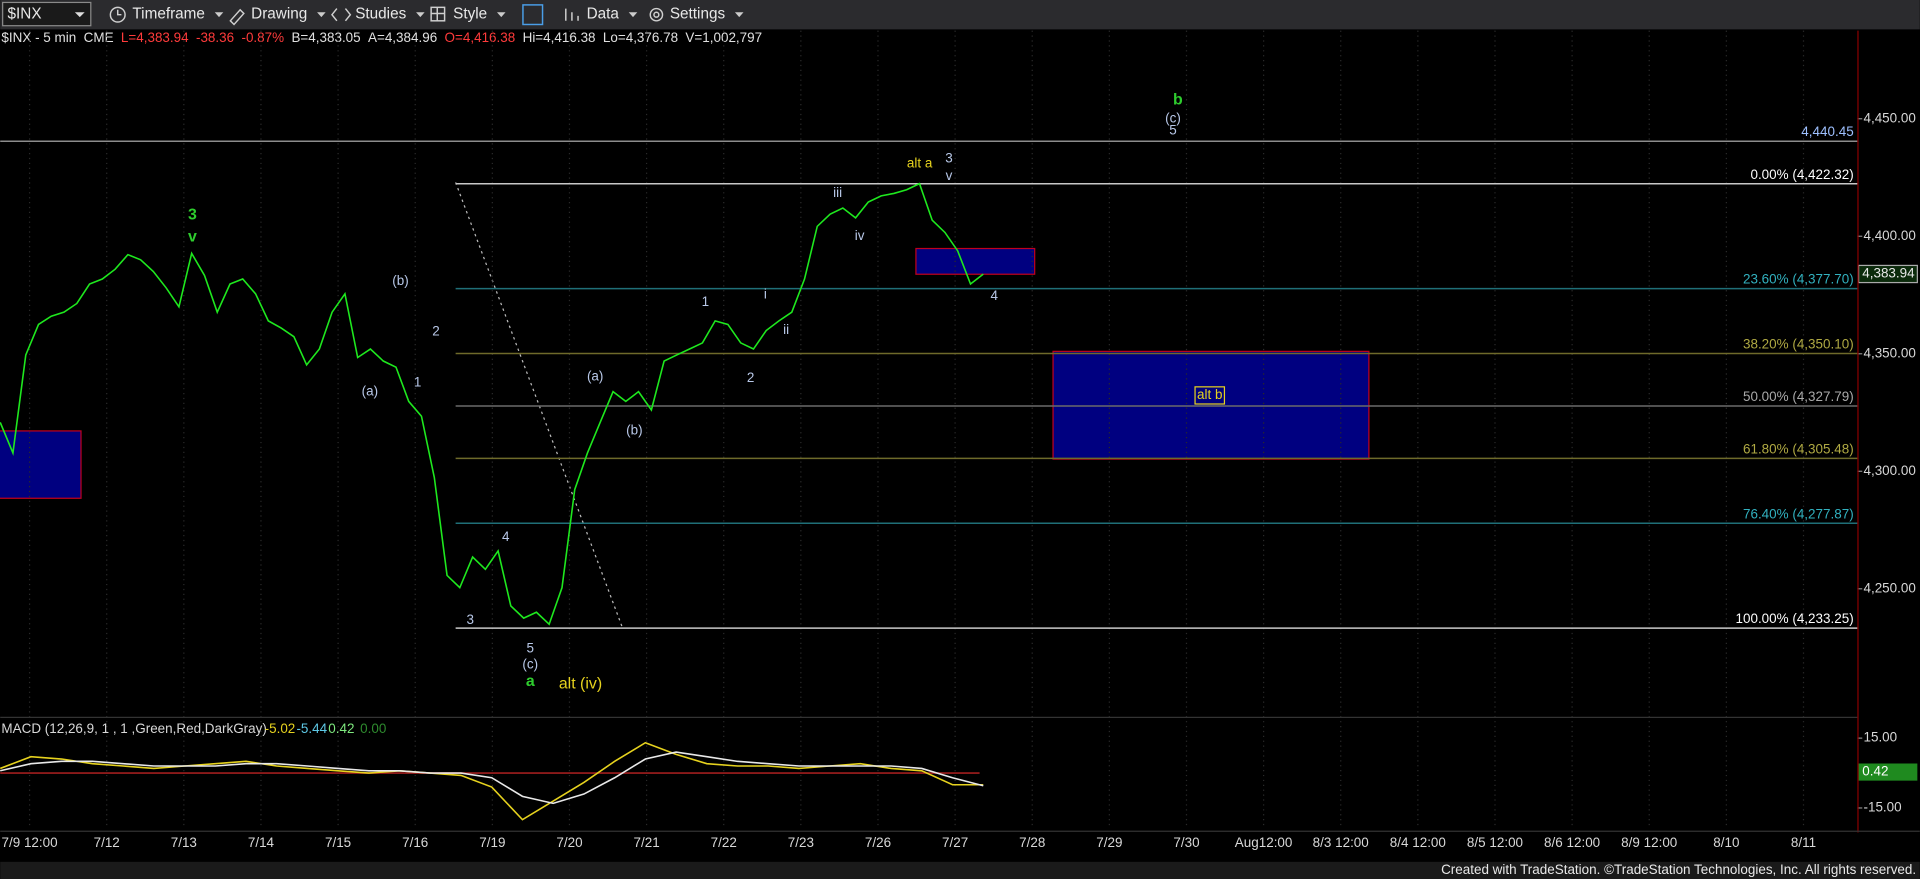 This screenshot has height=879, width=1920. What do you see at coordinates (1798, 396) in the screenshot?
I see `fib-label: 50.00% (4,327.79)` at bounding box center [1798, 396].